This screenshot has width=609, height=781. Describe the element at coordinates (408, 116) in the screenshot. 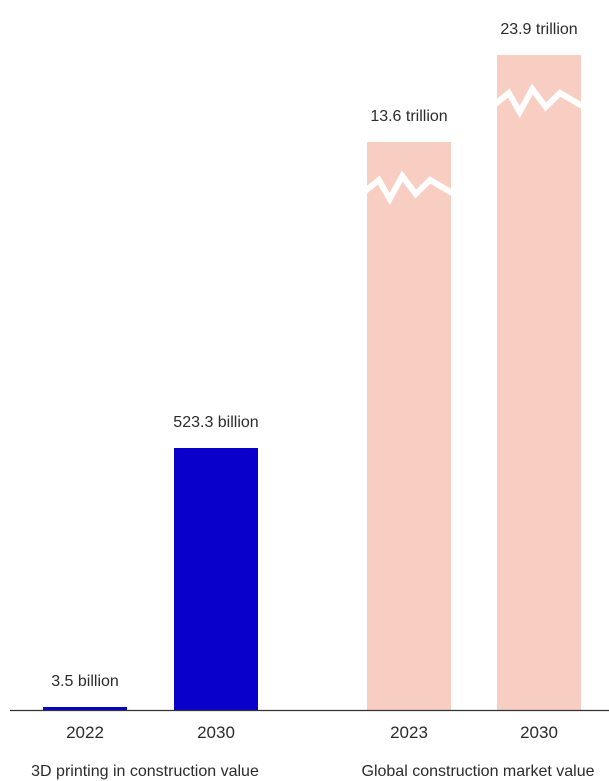

I see `value-label: 13.6 trillion` at that location.